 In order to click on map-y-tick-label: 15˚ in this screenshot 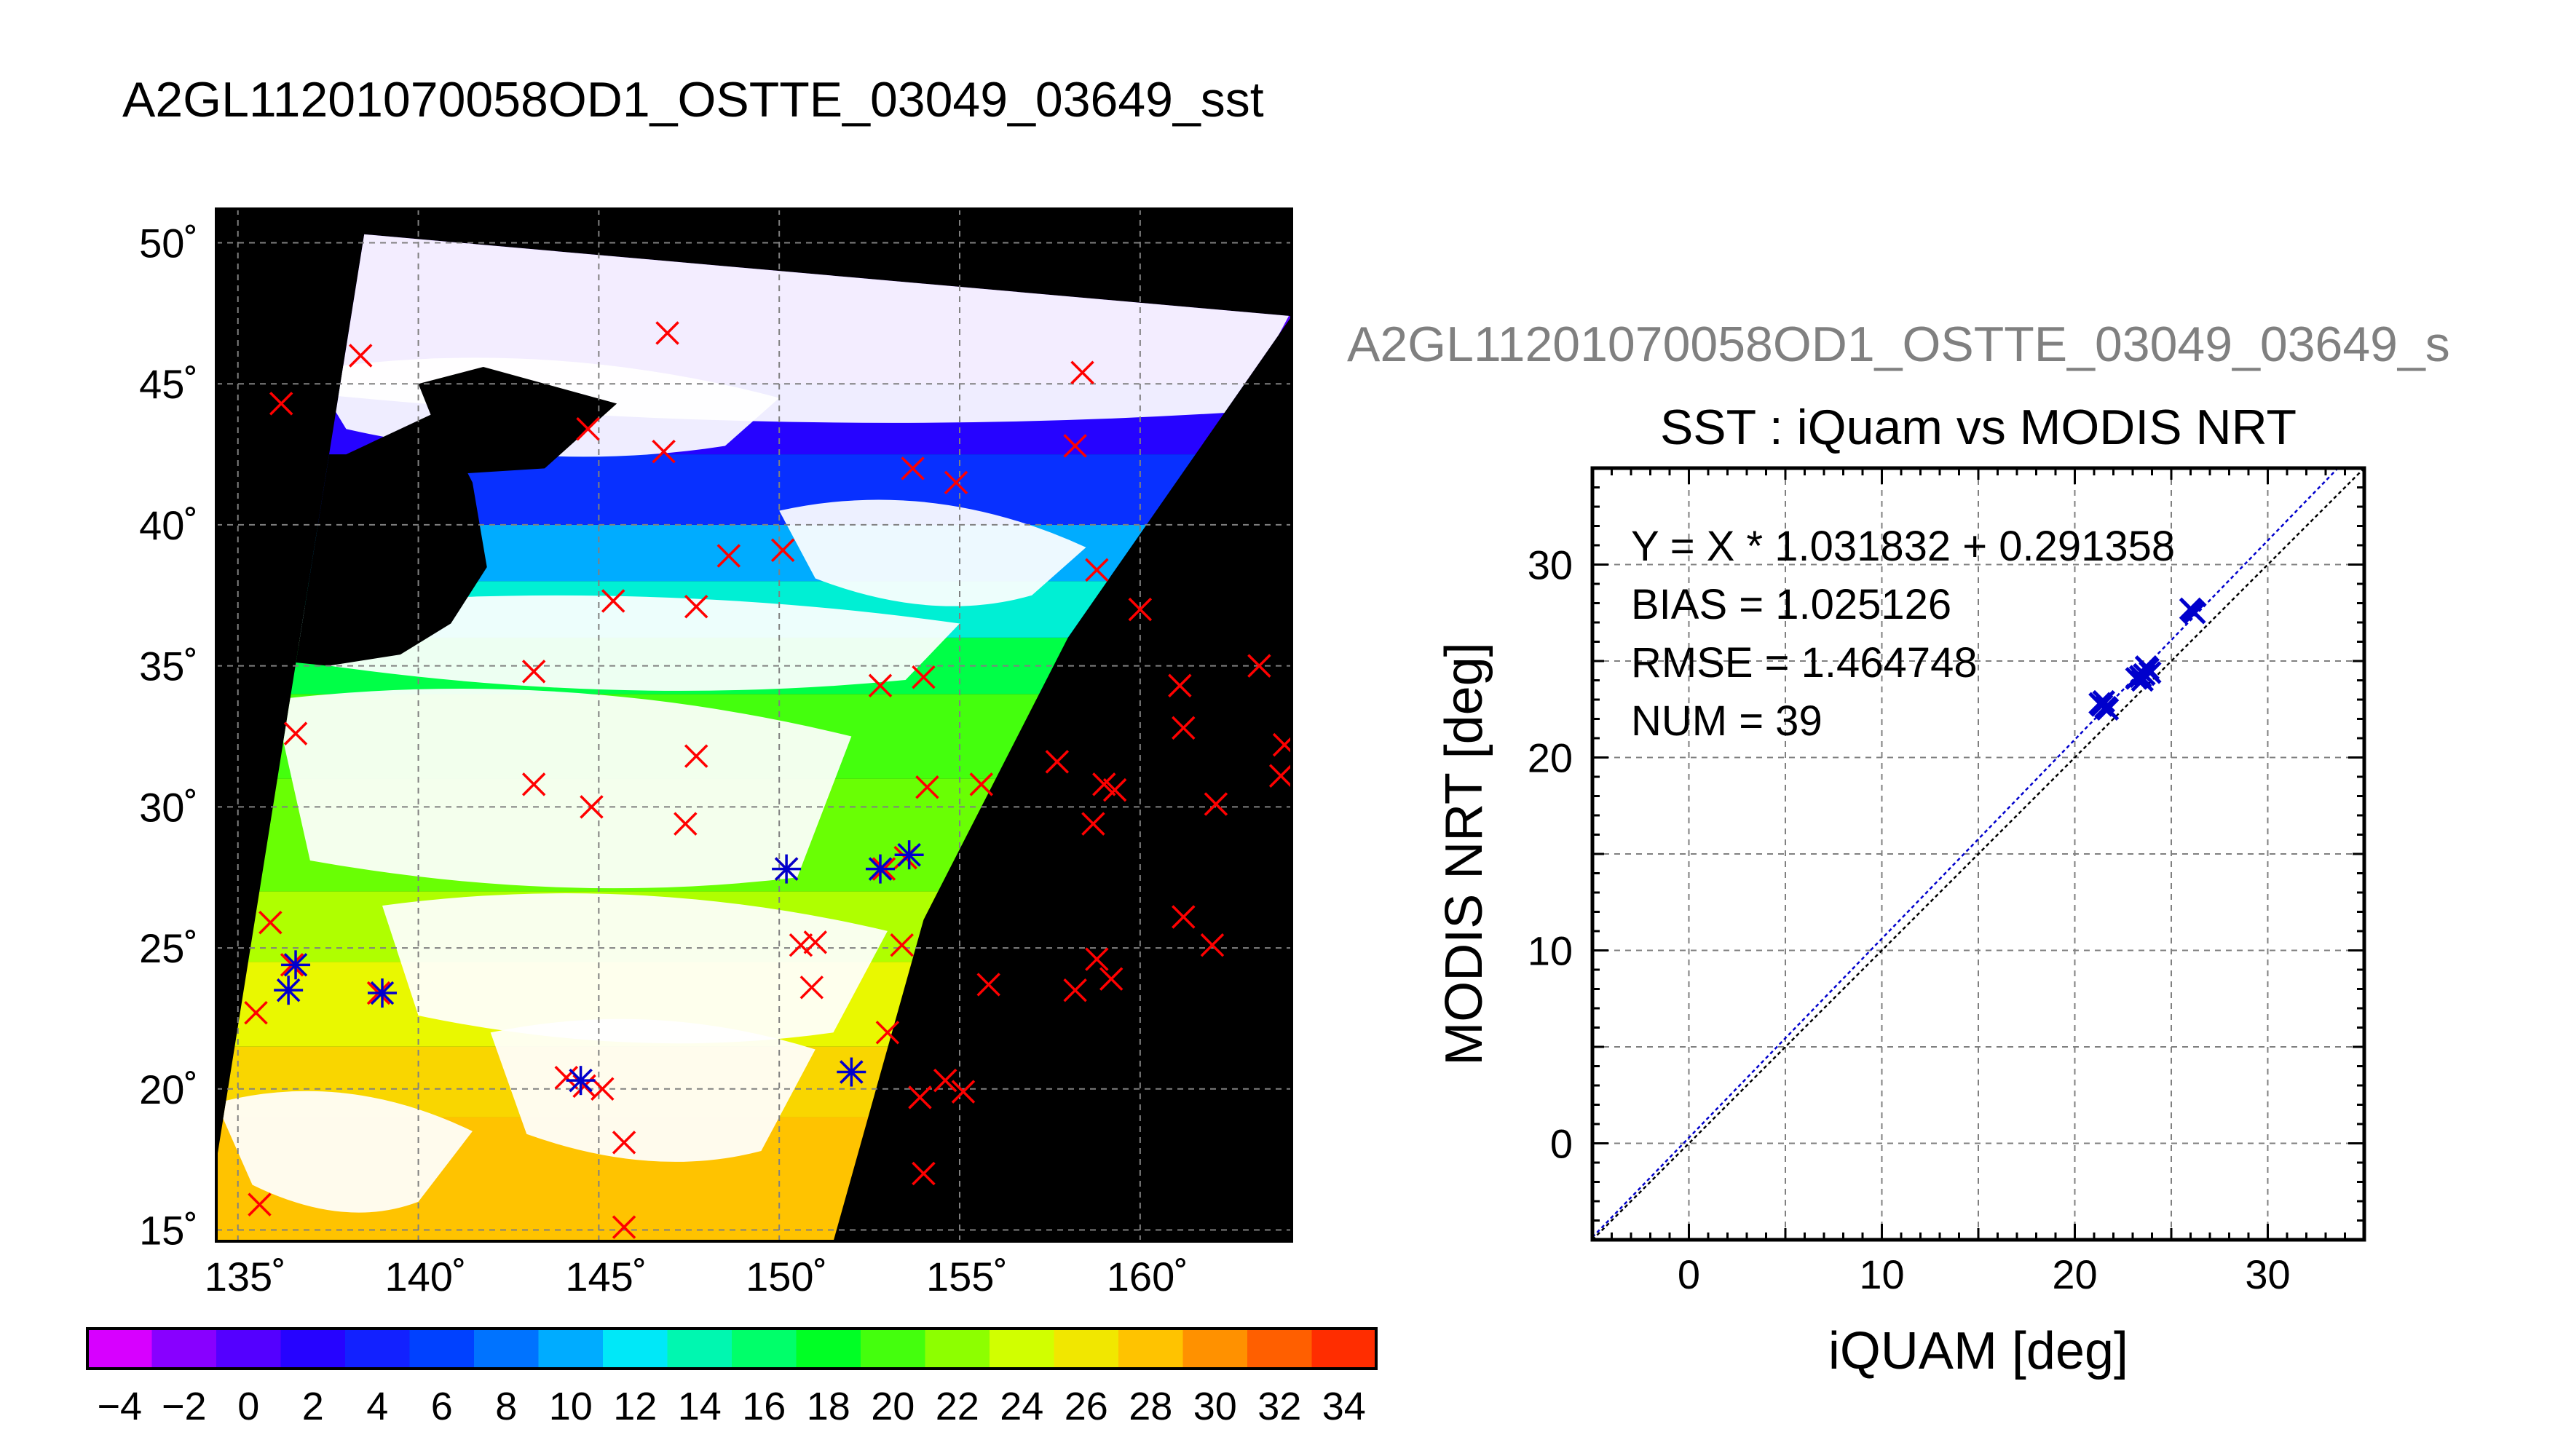, I will do `click(168, 1231)`.